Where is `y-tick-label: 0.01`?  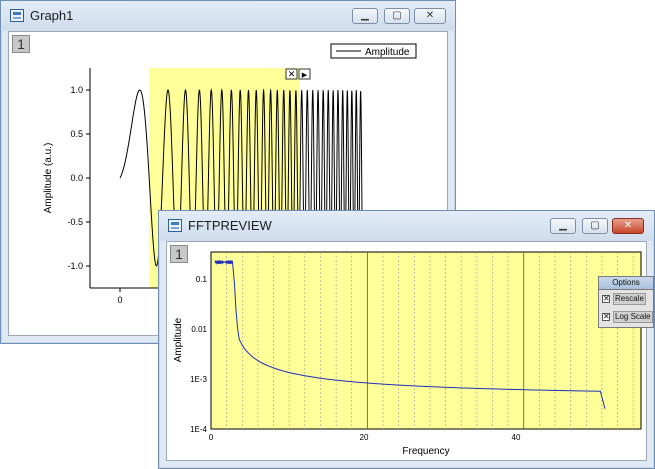 y-tick-label: 0.01 is located at coordinates (199, 329).